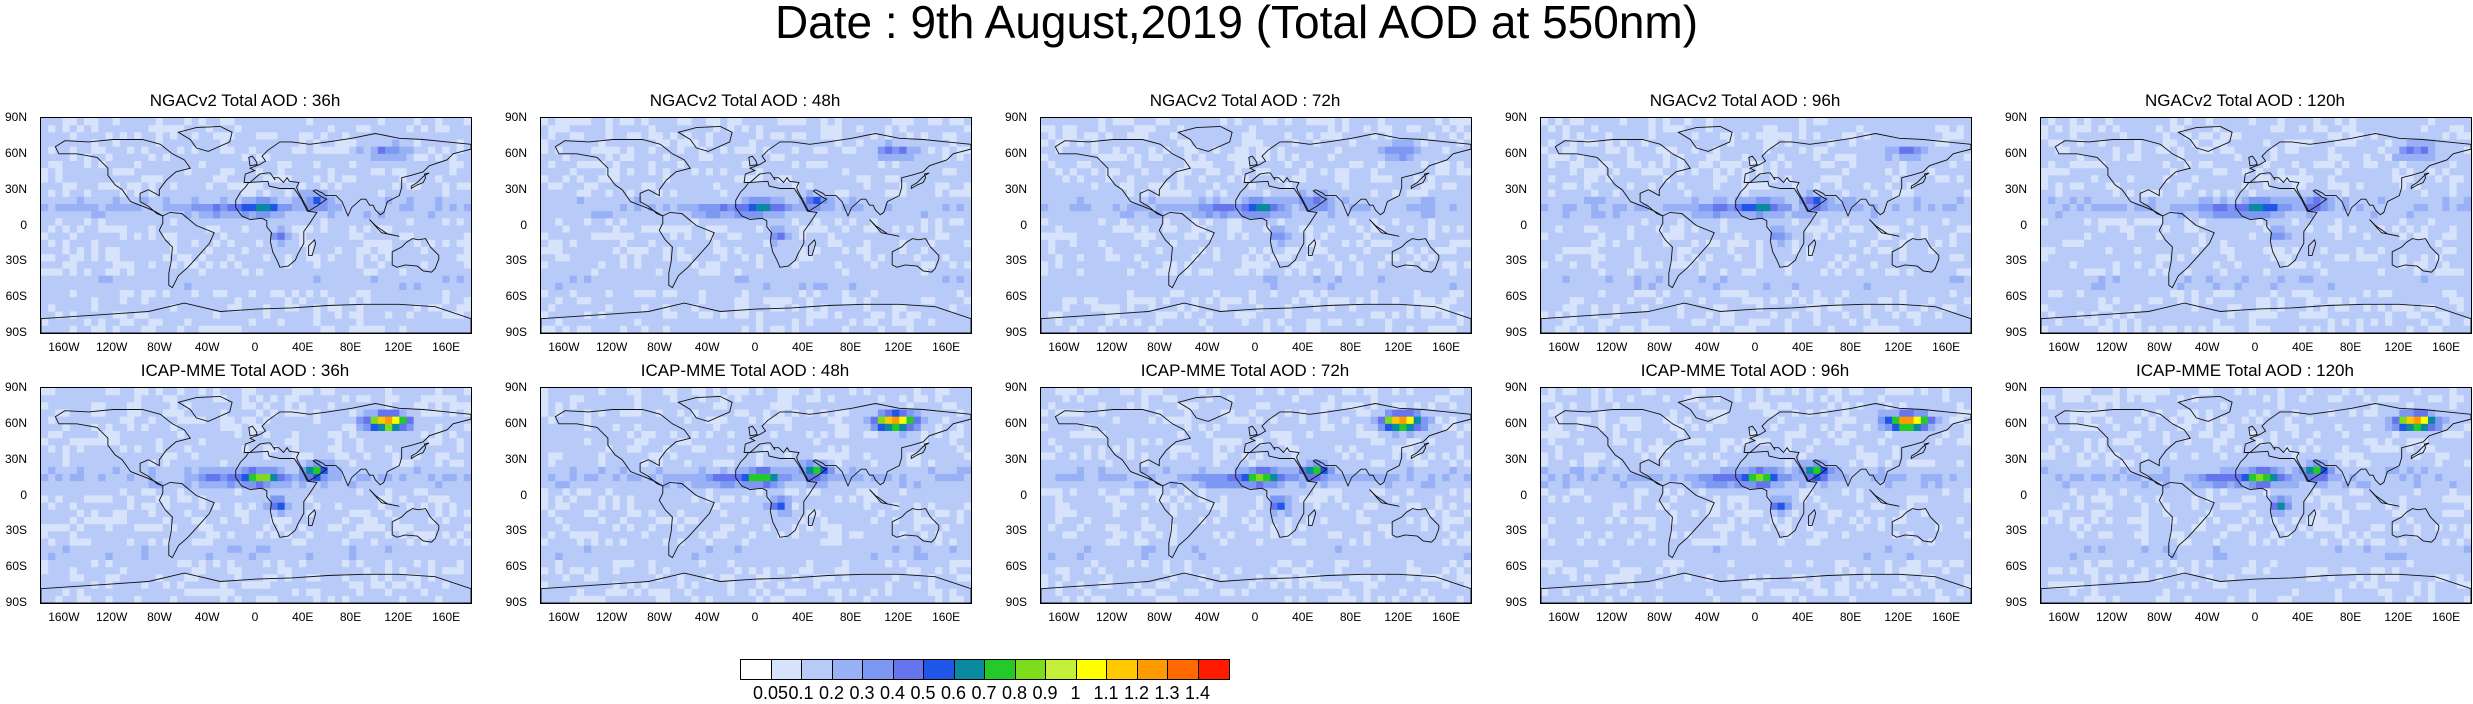  I want to click on colorbar-label: 1.4, so click(1197, 693).